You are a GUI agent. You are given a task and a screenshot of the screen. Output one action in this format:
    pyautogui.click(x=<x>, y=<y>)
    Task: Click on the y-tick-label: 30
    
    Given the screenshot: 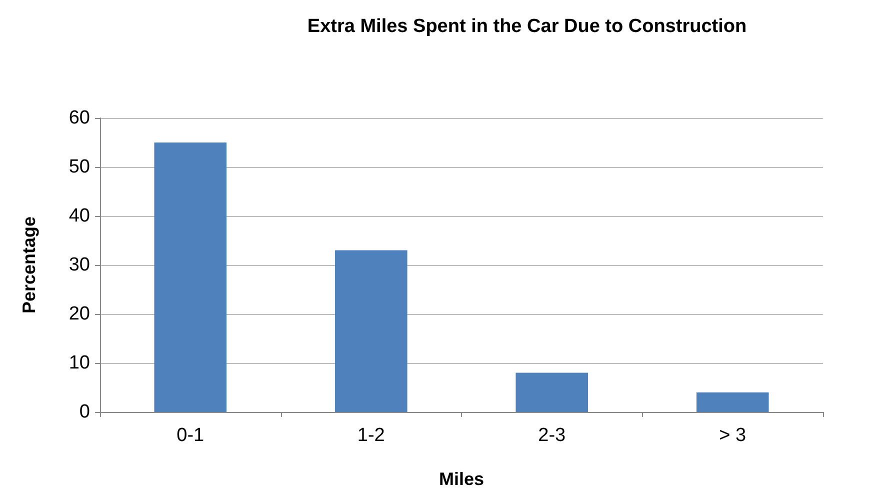 What is the action you would take?
    pyautogui.click(x=79, y=265)
    